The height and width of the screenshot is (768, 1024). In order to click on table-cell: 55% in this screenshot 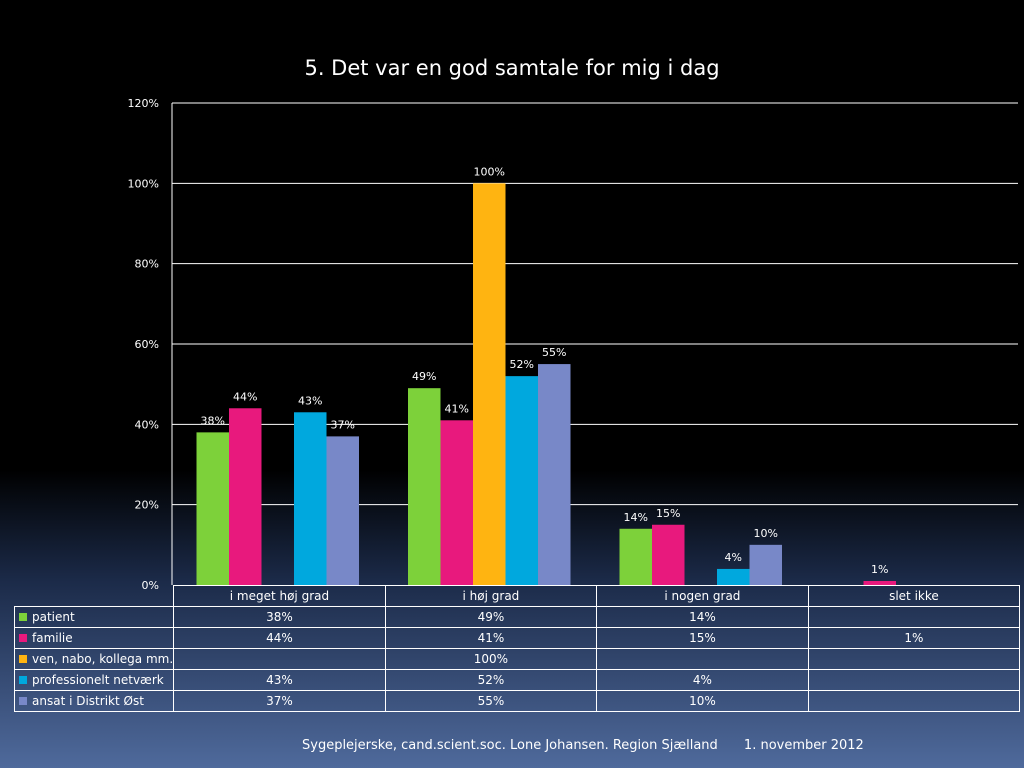, I will do `click(491, 701)`.